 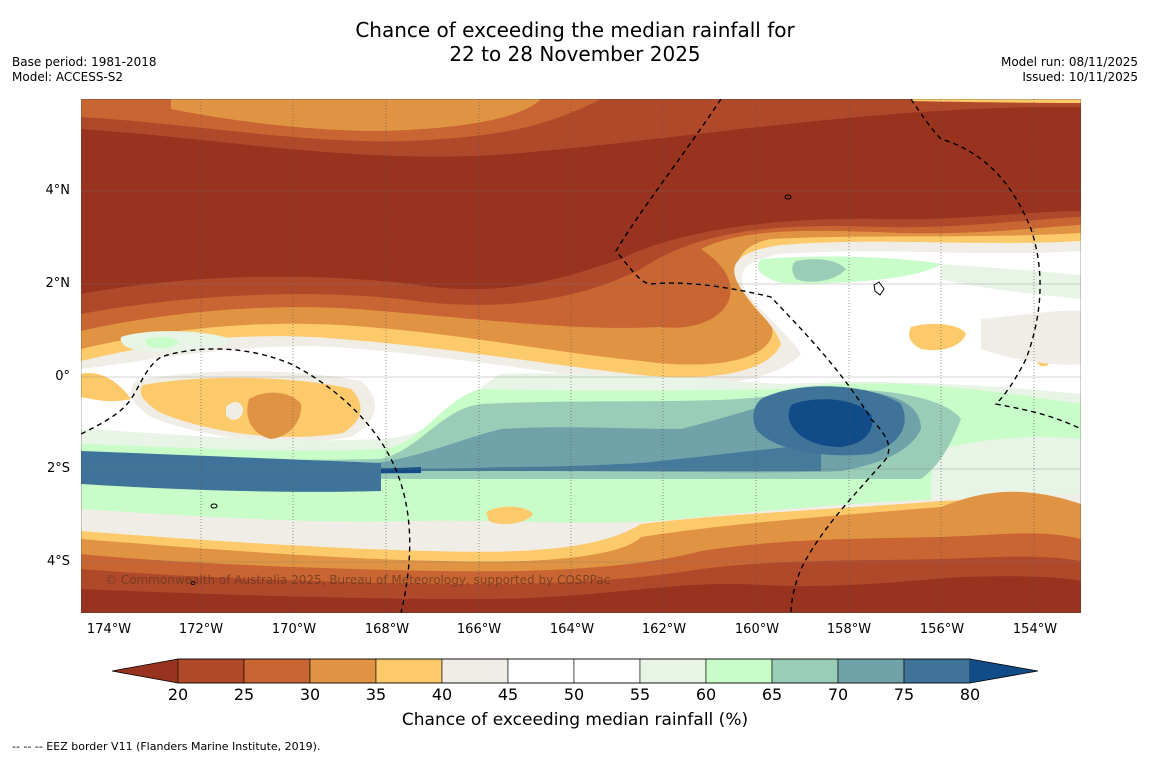 I want to click on lon-label-160w: 160°W, so click(x=757, y=629).